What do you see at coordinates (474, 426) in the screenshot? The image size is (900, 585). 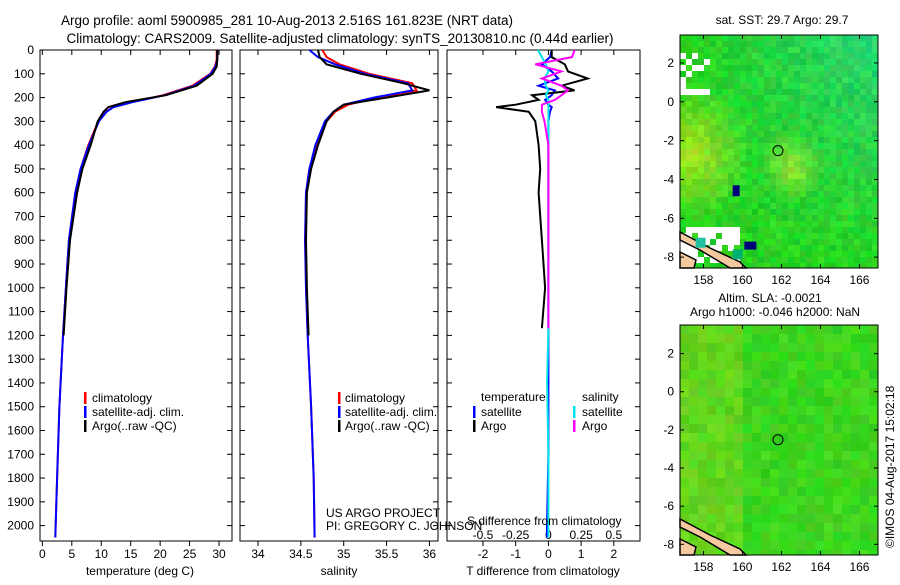 I see `legend-swatch-t-argo` at bounding box center [474, 426].